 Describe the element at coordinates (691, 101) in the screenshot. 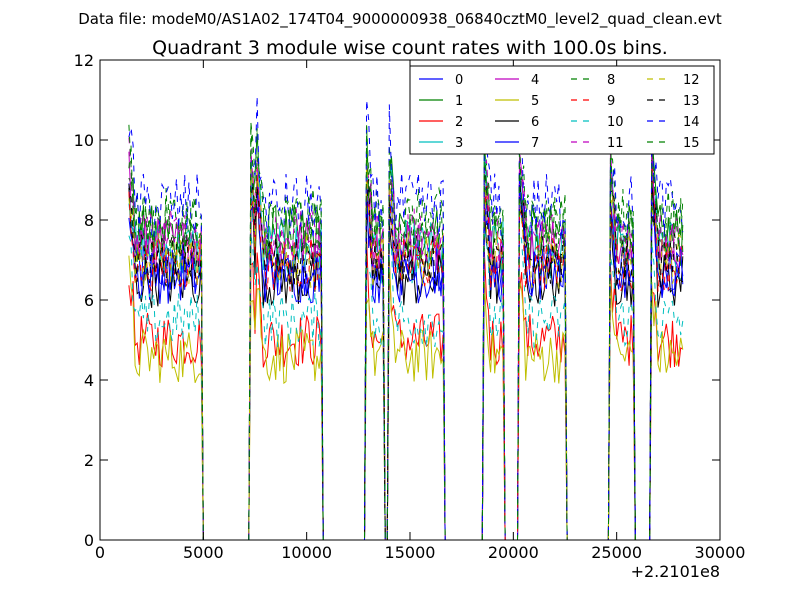

I see `legend-label-13: 13` at that location.